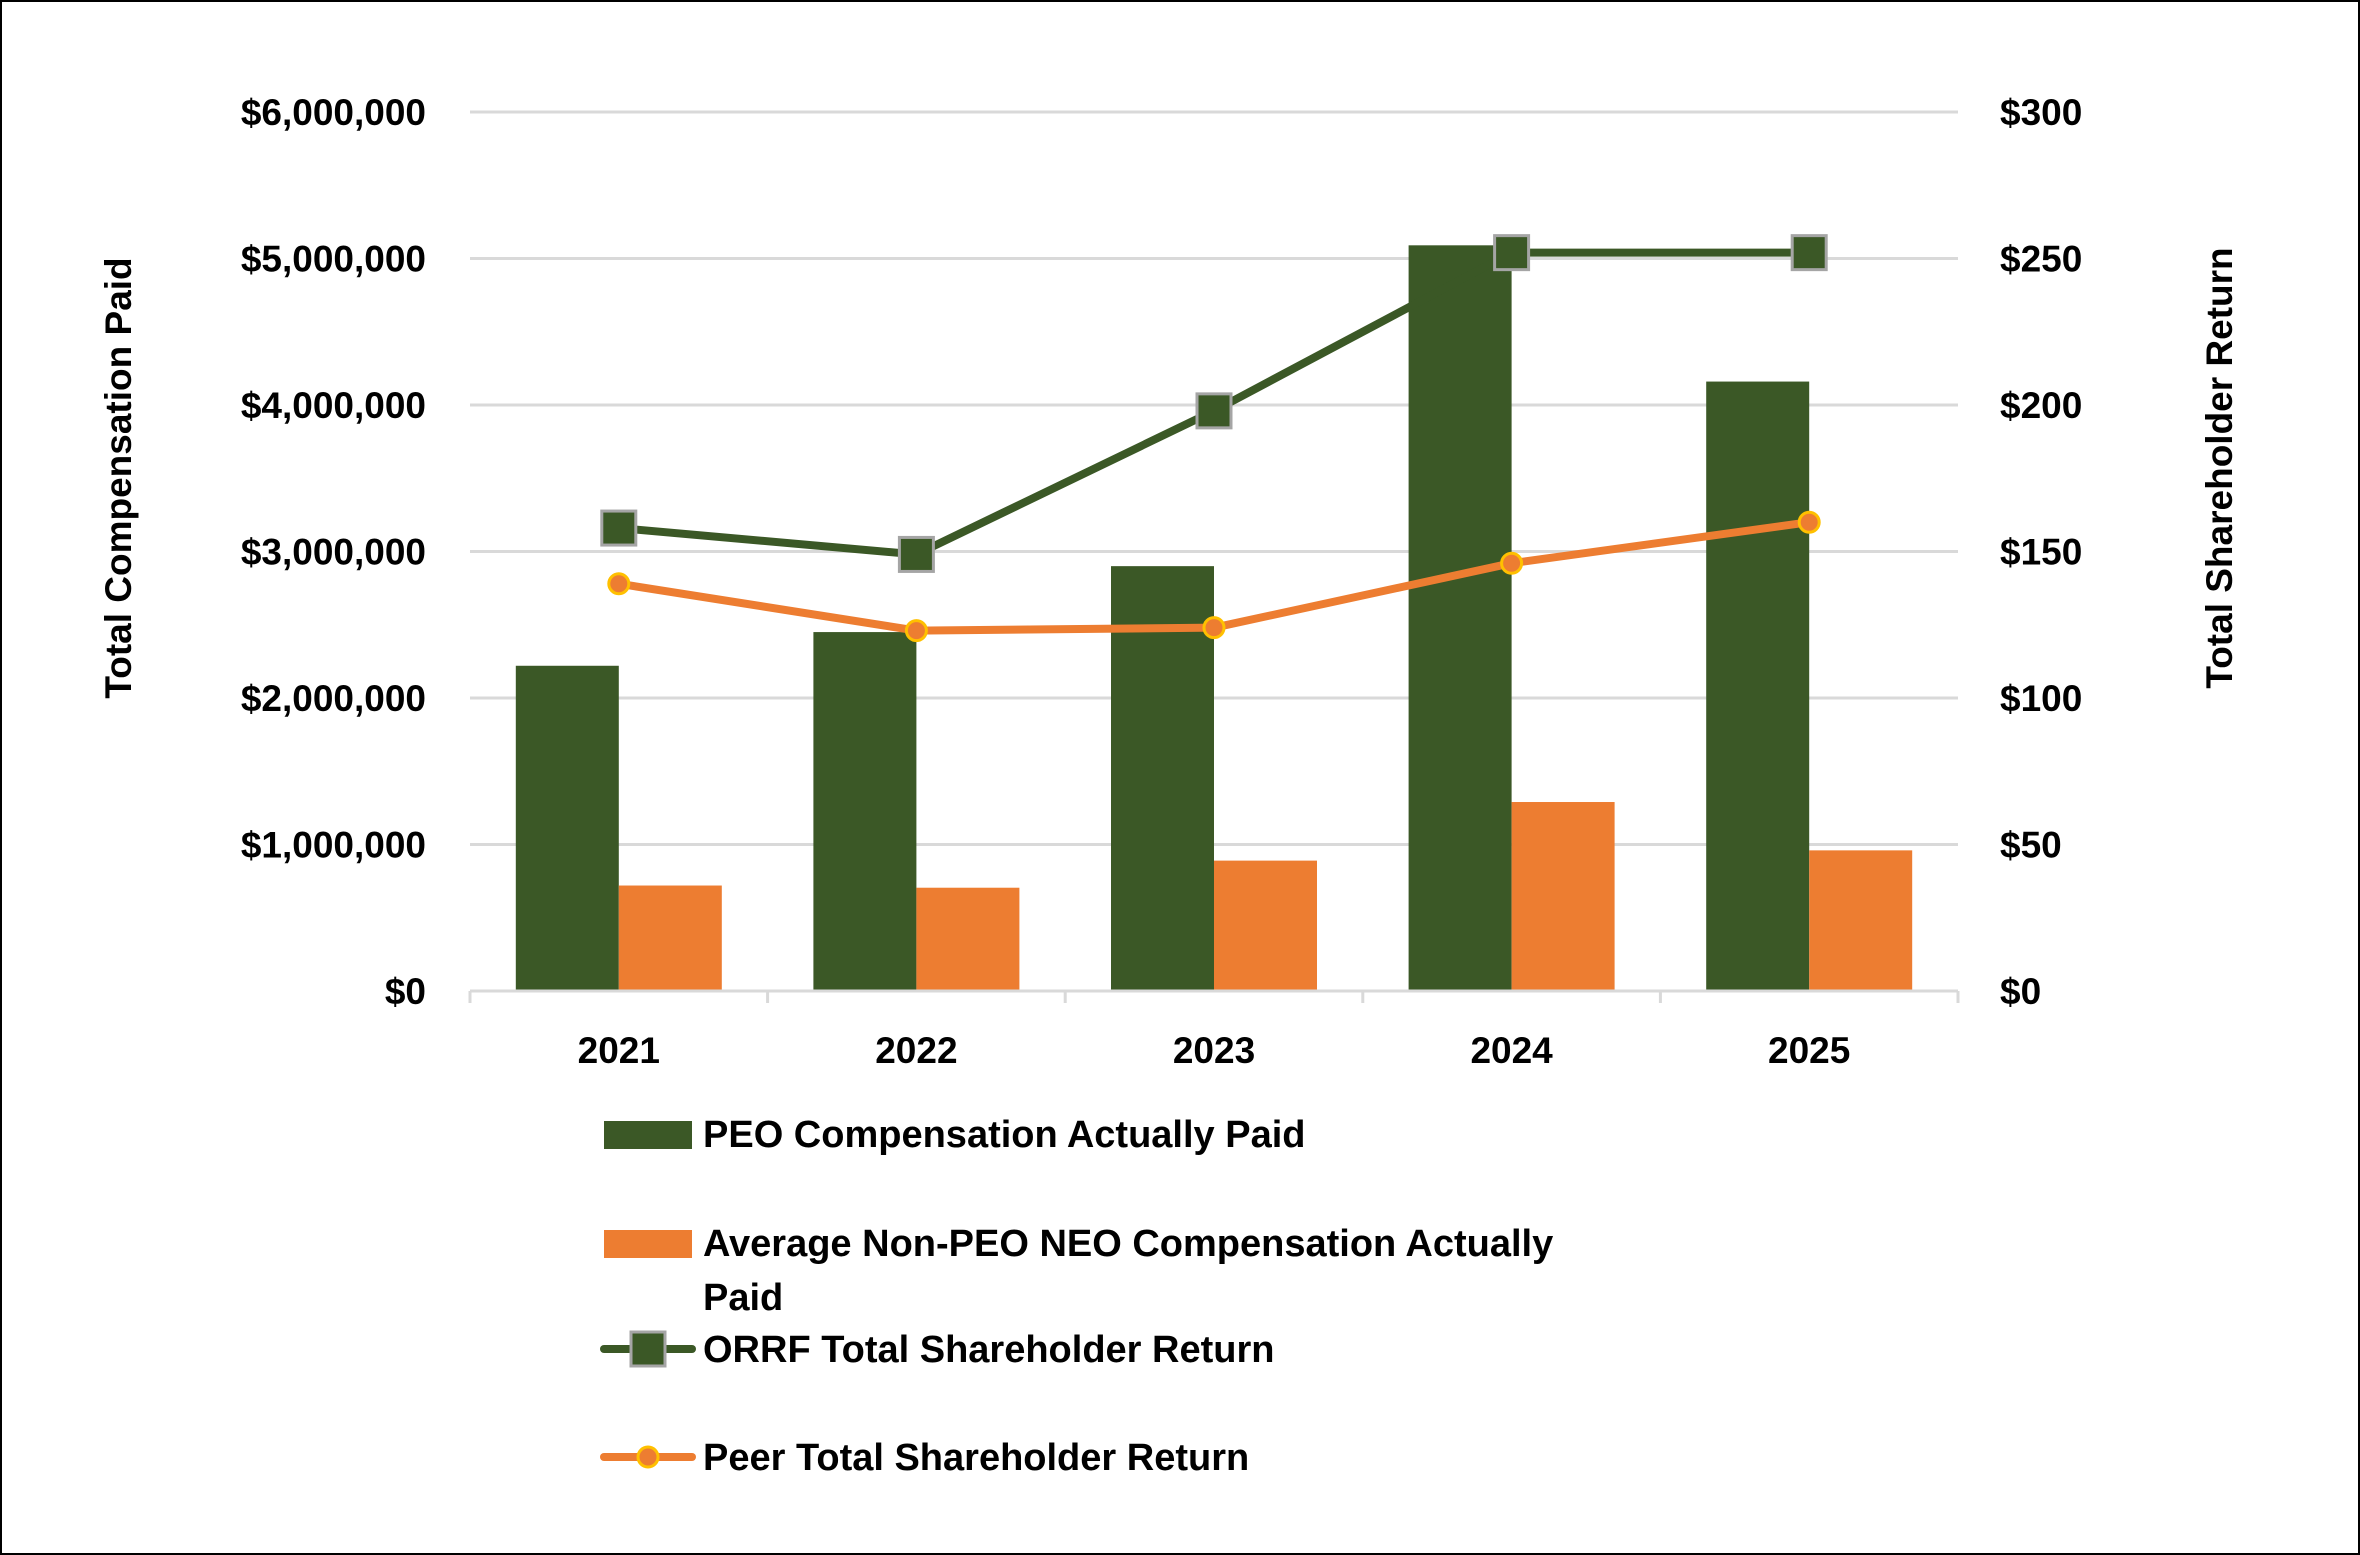 The width and height of the screenshot is (2360, 1555). I want to click on legend-label: Paid, so click(743, 1298).